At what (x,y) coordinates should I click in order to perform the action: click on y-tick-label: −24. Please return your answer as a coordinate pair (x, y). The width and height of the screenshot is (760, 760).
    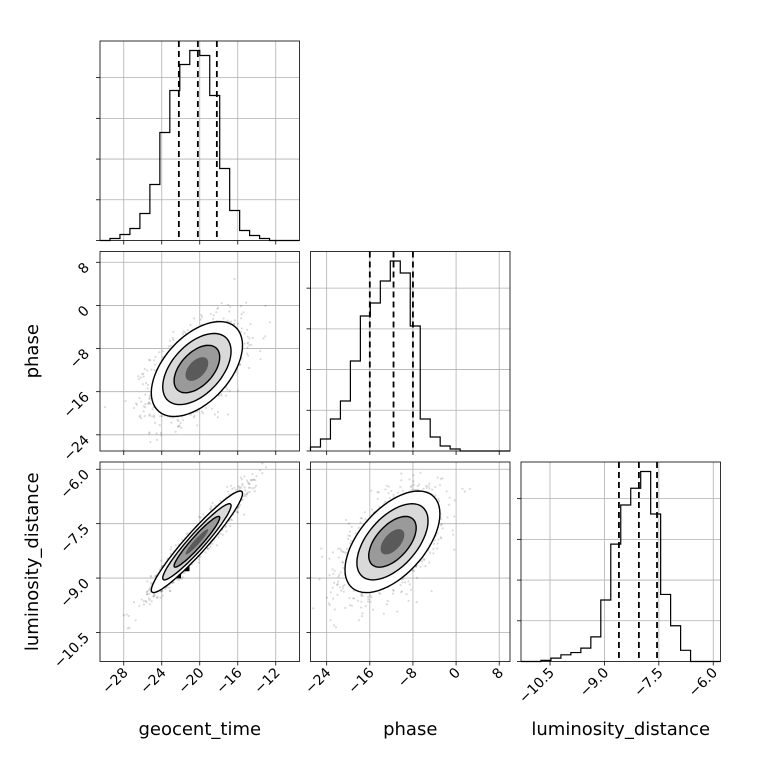
    Looking at the image, I should click on (77, 448).